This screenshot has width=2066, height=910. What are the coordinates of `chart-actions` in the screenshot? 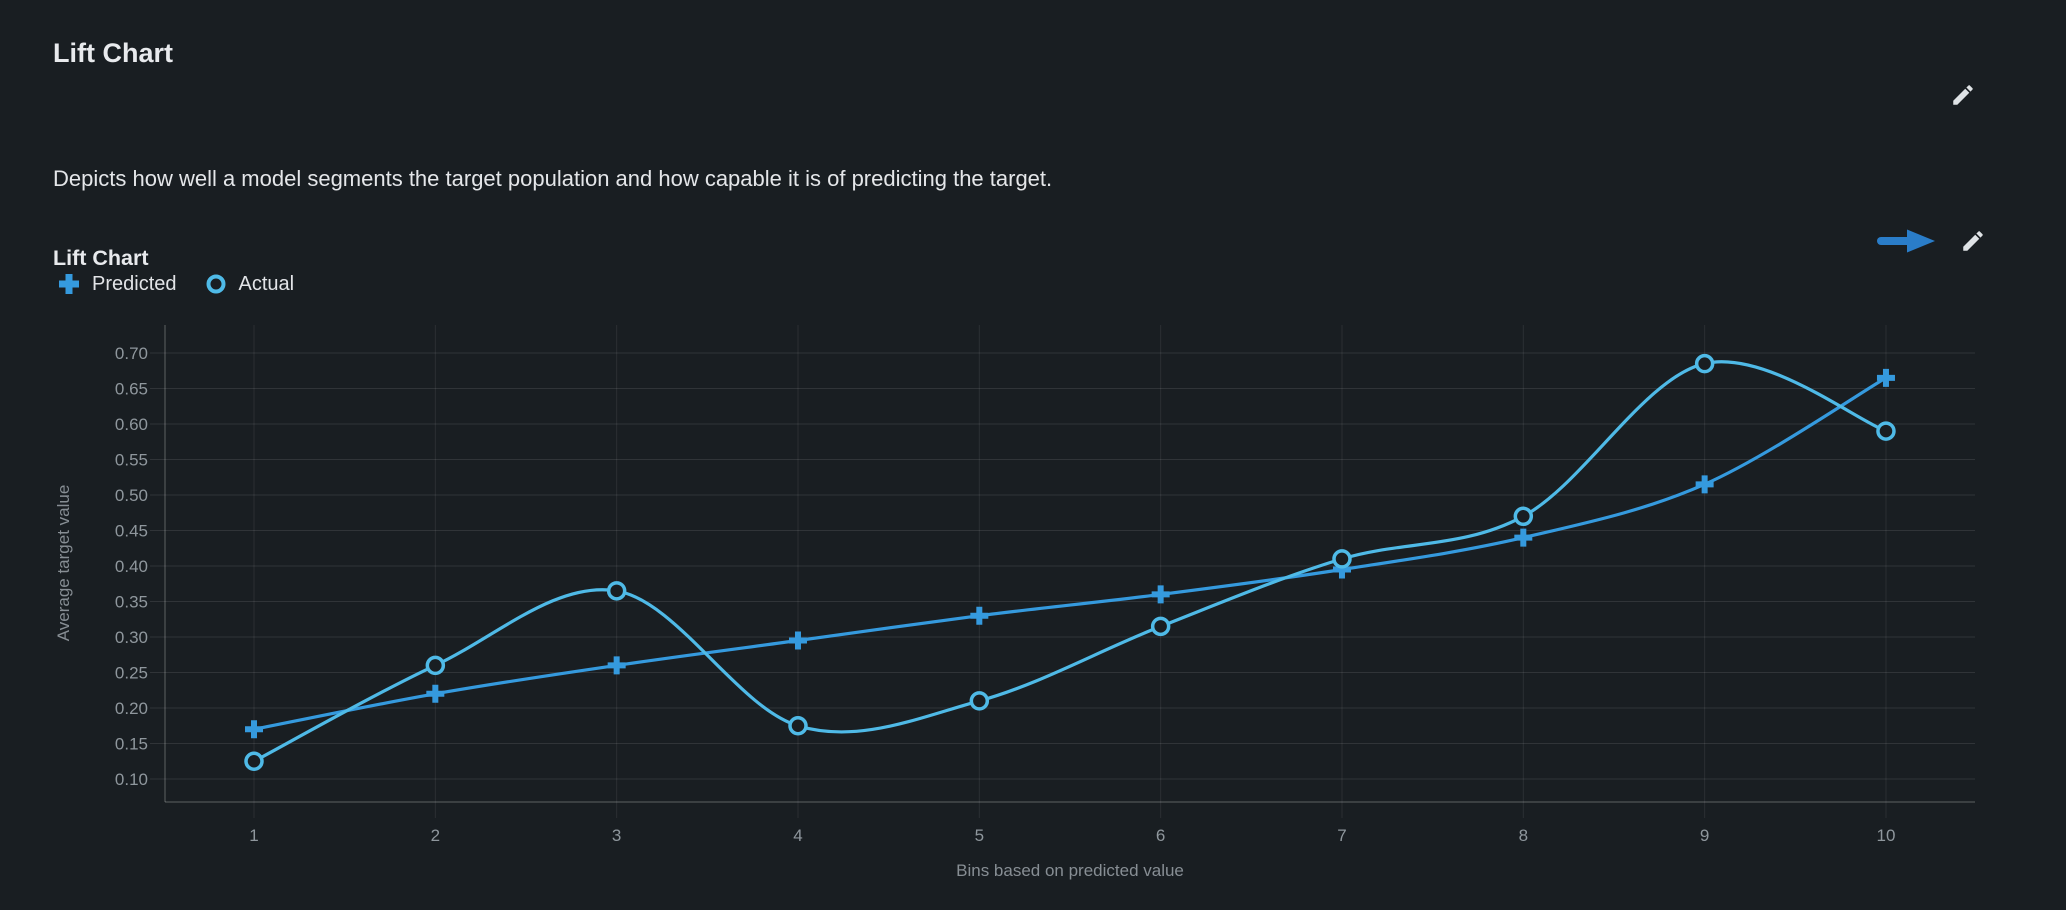 It's located at (1931, 241).